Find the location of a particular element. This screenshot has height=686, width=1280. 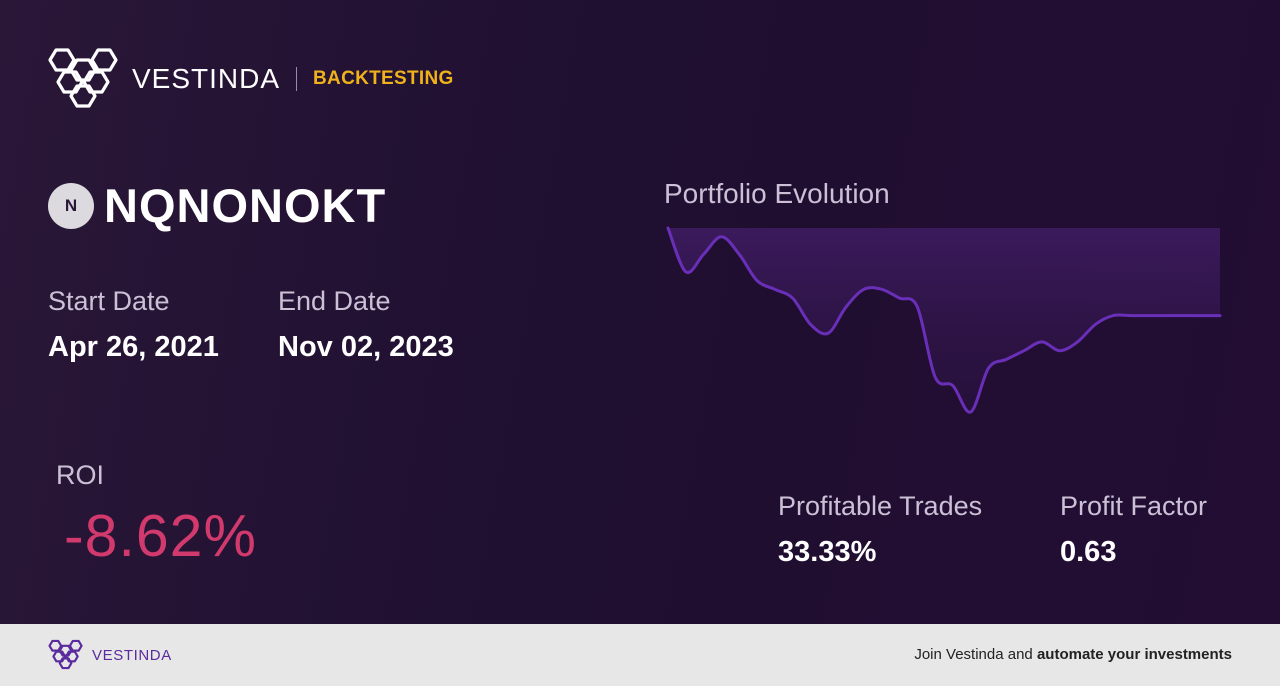

strategy-name: NQNONOKT is located at coordinates (245, 205).